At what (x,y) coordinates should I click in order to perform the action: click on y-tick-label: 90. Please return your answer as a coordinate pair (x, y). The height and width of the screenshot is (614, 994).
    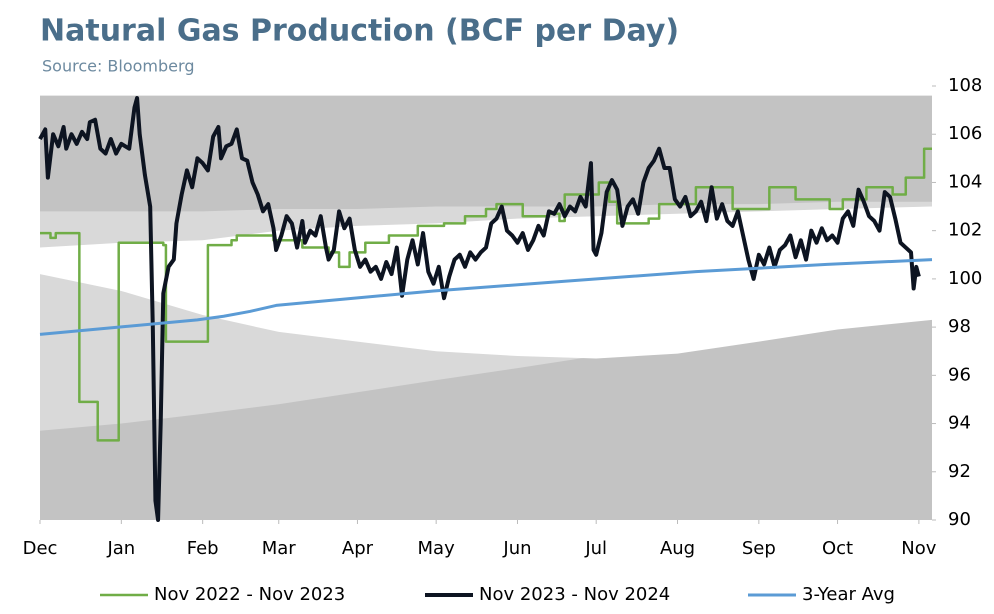
    Looking at the image, I should click on (959, 519).